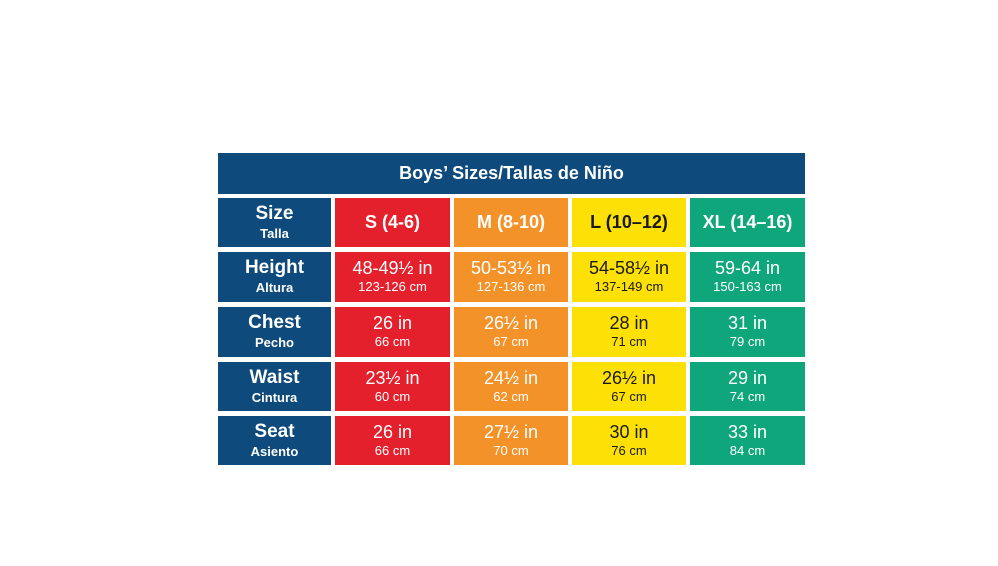 This screenshot has width=998, height=566. What do you see at coordinates (747, 377) in the screenshot?
I see `value-inches: 29 in` at bounding box center [747, 377].